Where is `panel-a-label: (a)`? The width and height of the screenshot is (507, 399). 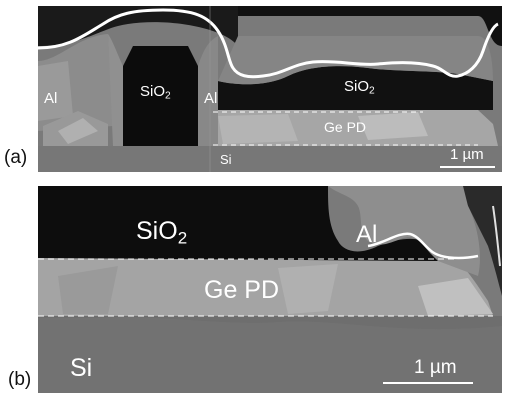 panel-a-label: (a) is located at coordinates (16, 157).